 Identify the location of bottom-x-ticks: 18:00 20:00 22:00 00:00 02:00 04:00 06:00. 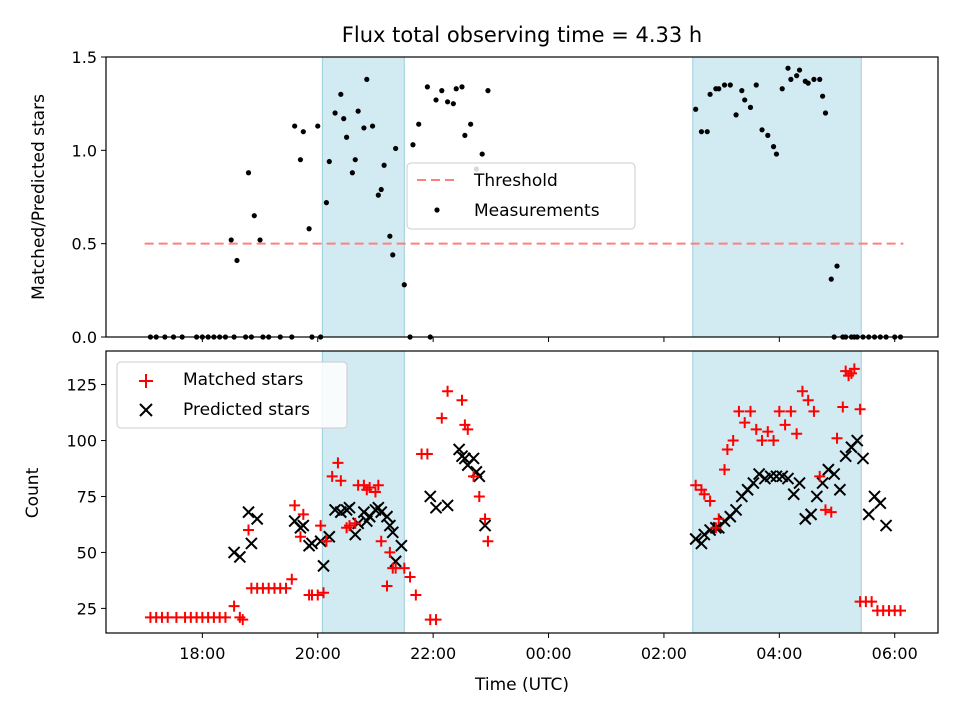
(548, 648).